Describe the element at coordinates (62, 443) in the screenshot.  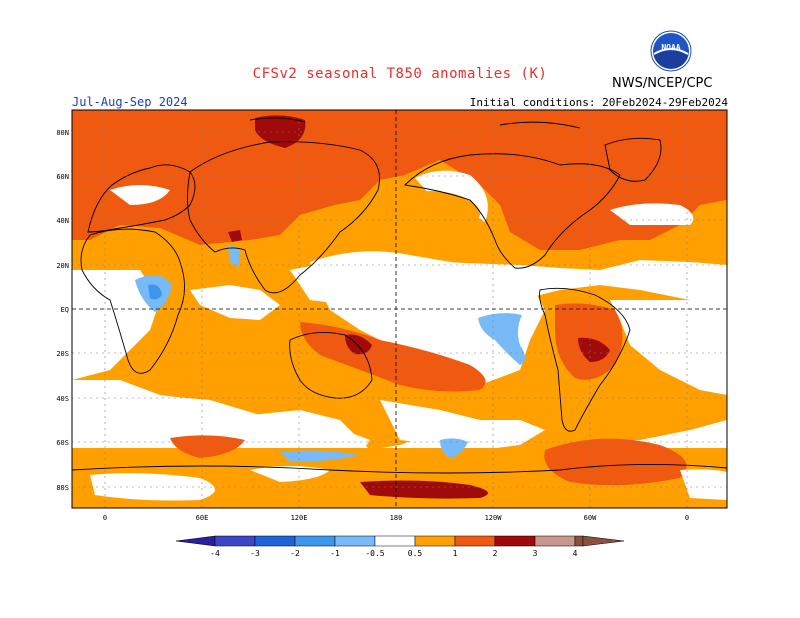
I see `lat-label: 60S` at that location.